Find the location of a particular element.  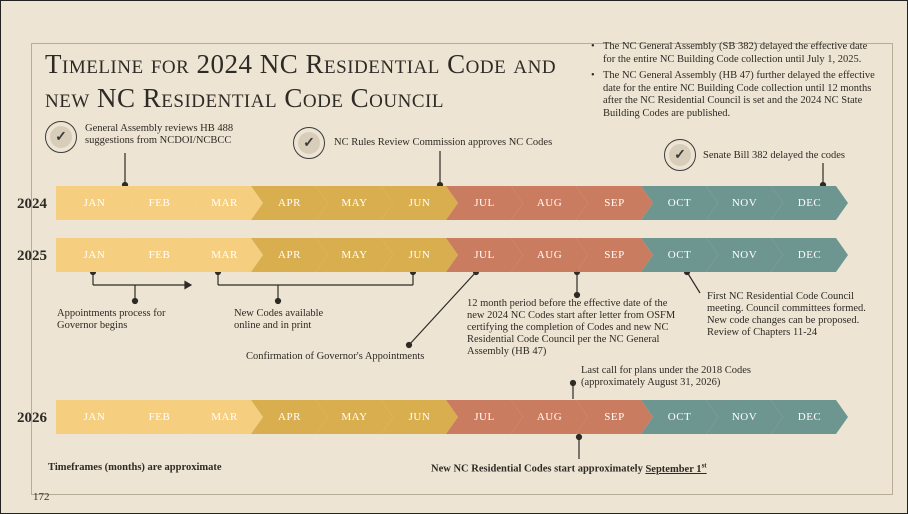

codes-start-date-suffix: st is located at coordinates (704, 465).